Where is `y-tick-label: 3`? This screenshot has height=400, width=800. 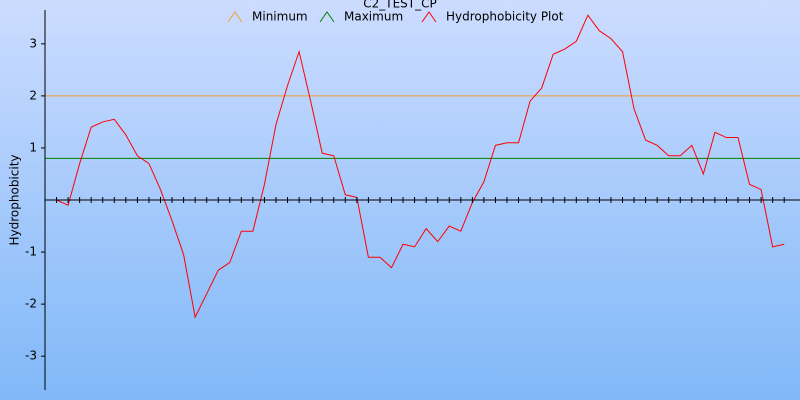 y-tick-label: 3 is located at coordinates (33, 43).